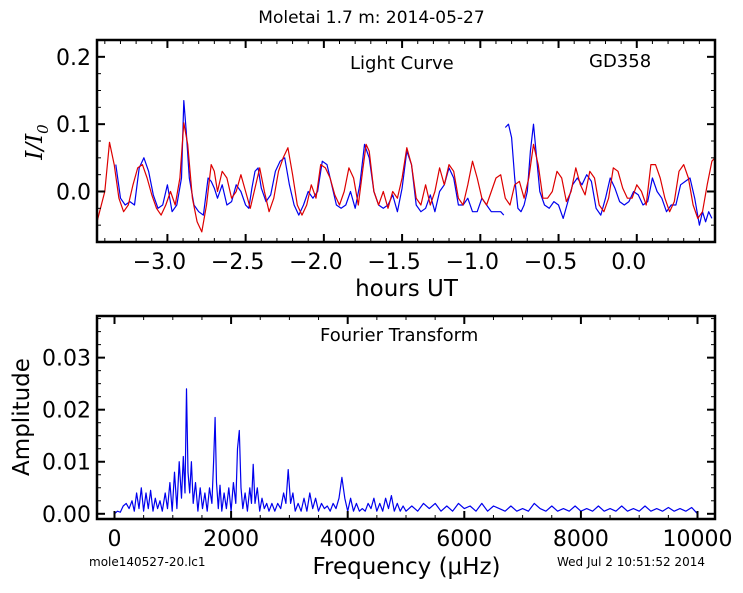 The width and height of the screenshot is (743, 593). Describe the element at coordinates (402, 63) in the screenshot. I see `light-curve-title: Light Curve` at that location.